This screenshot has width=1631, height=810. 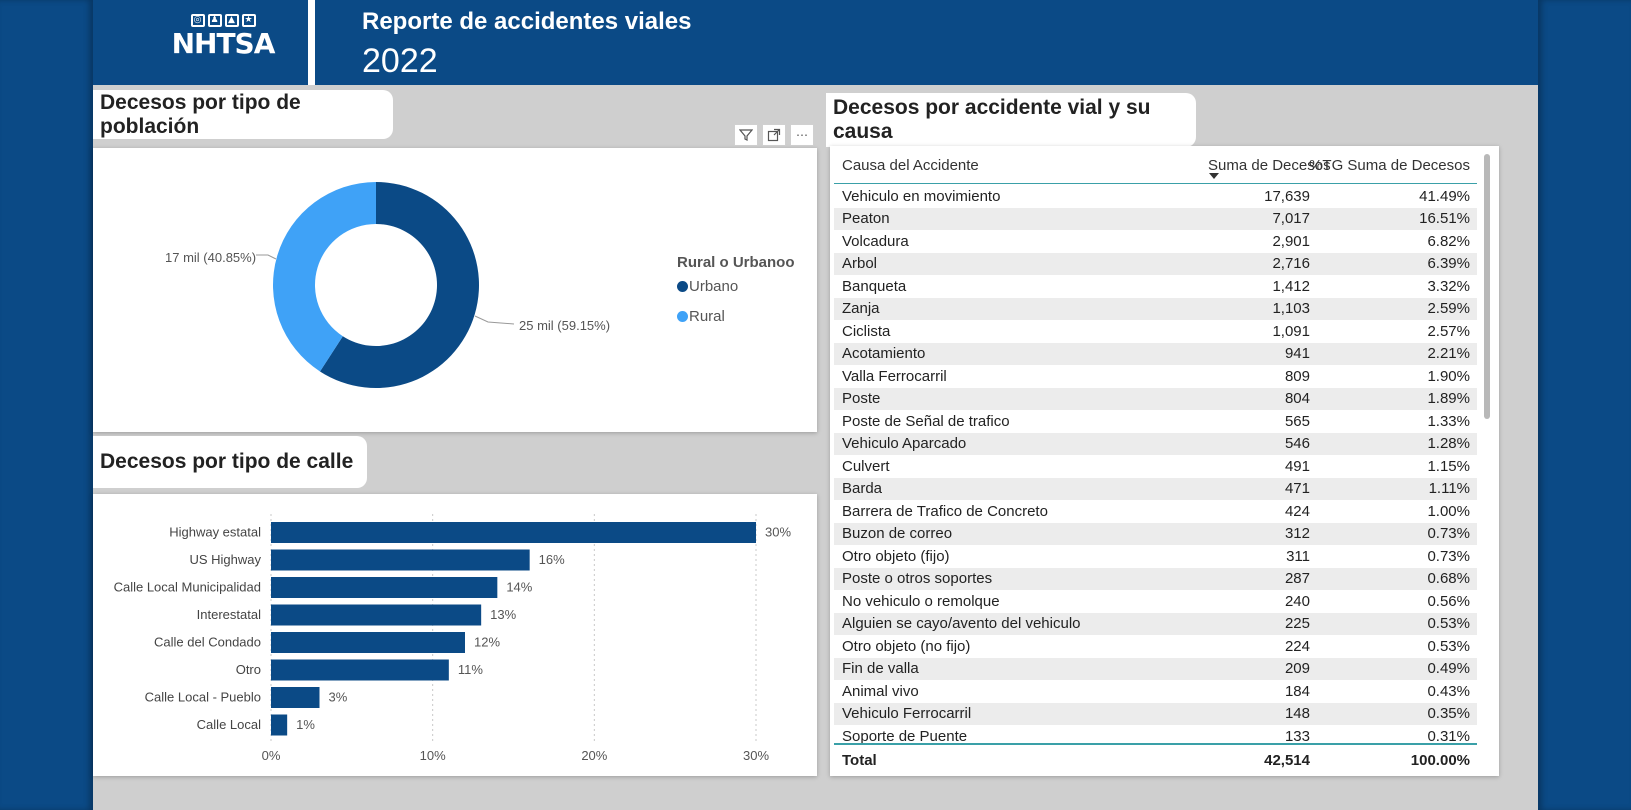 What do you see at coordinates (1155, 736) in the screenshot?
I see `table-row: Soporte de Puente 133 0.31%` at bounding box center [1155, 736].